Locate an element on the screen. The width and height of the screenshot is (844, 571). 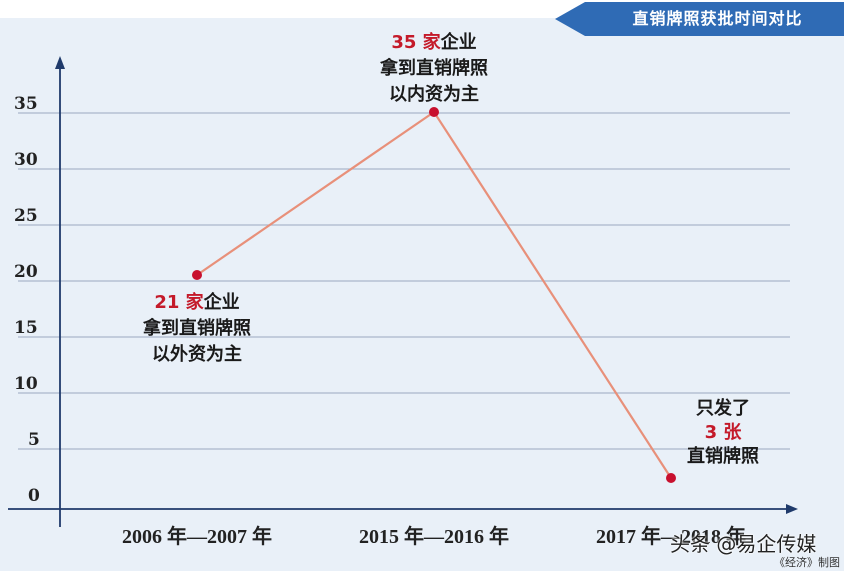
y-tick-20: 20 is located at coordinates (26, 272).